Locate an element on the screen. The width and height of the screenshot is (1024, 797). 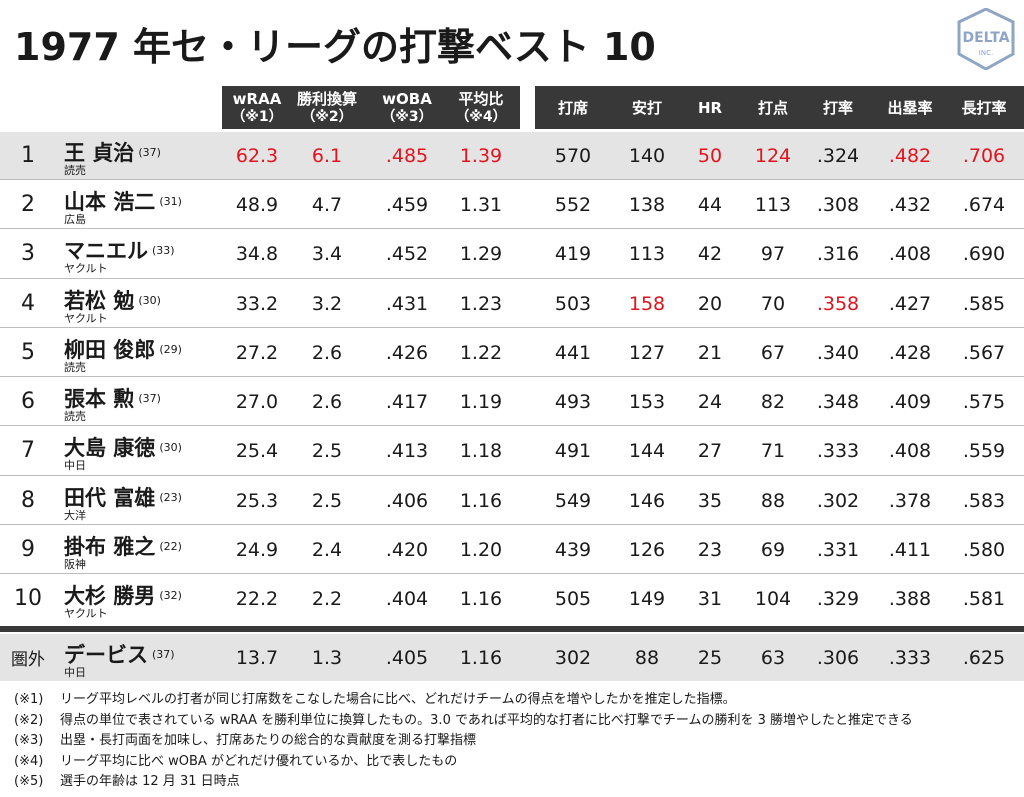
stat-cell: 1.18 is located at coordinates (481, 450).